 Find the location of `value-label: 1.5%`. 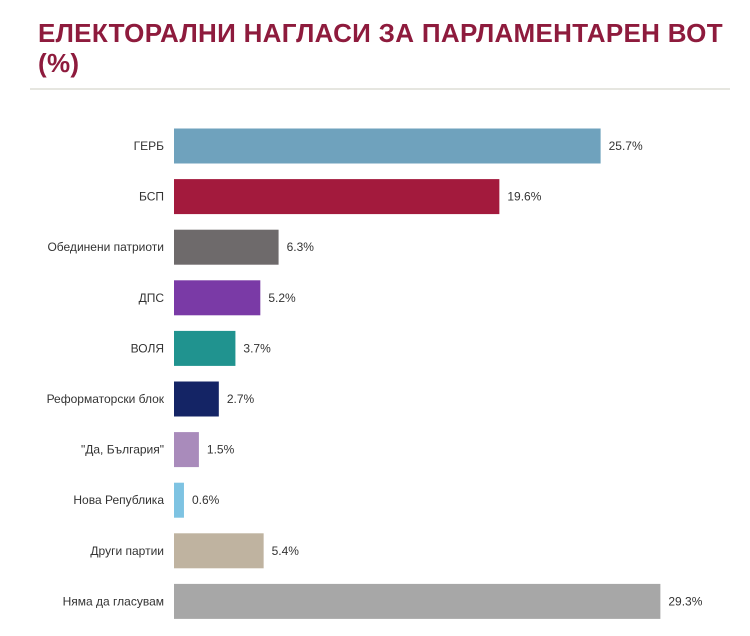

value-label: 1.5% is located at coordinates (221, 450).